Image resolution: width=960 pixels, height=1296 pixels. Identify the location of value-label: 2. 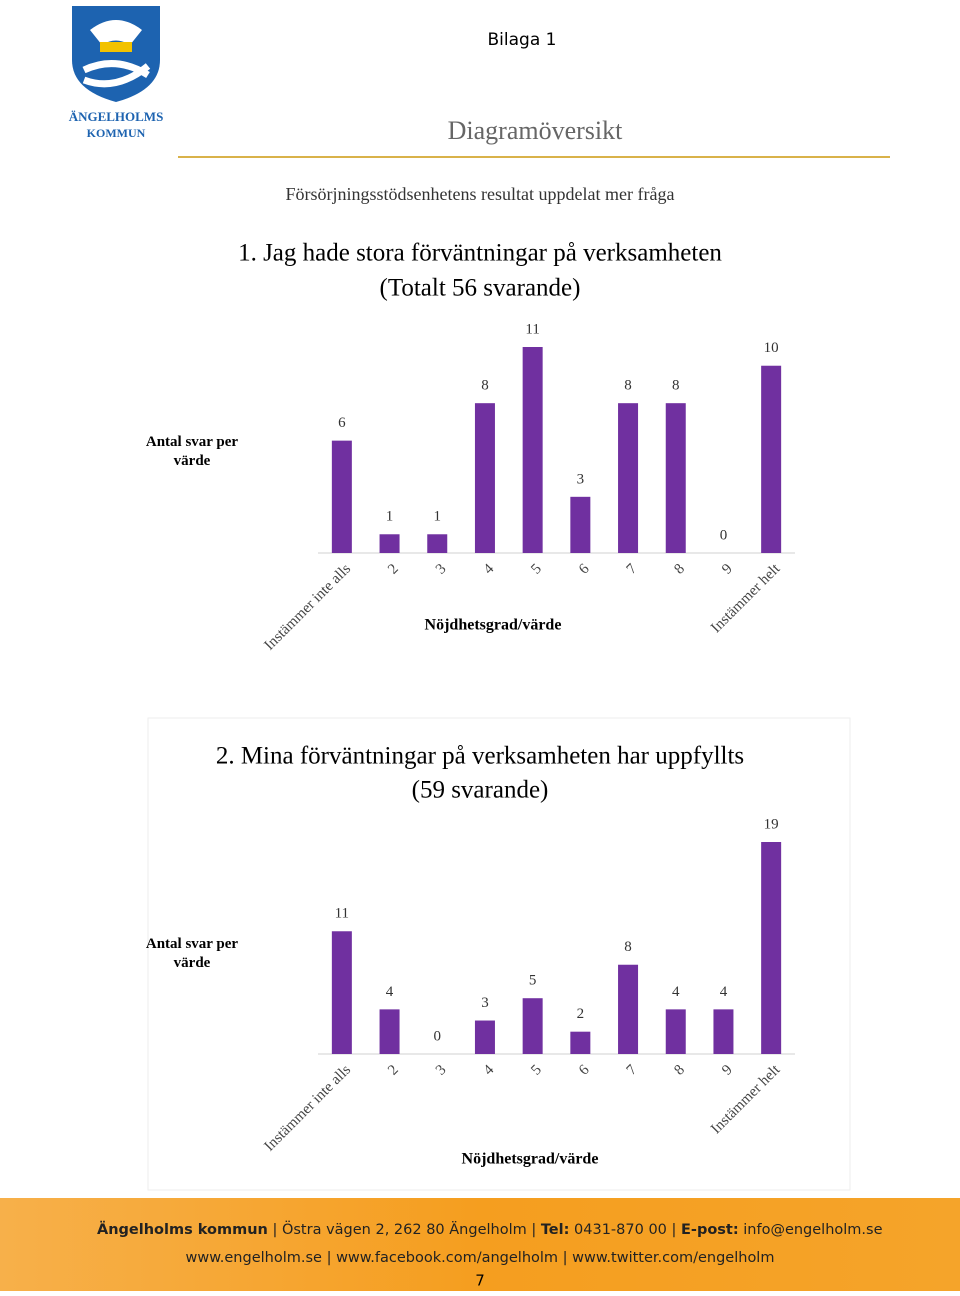
(581, 1014).